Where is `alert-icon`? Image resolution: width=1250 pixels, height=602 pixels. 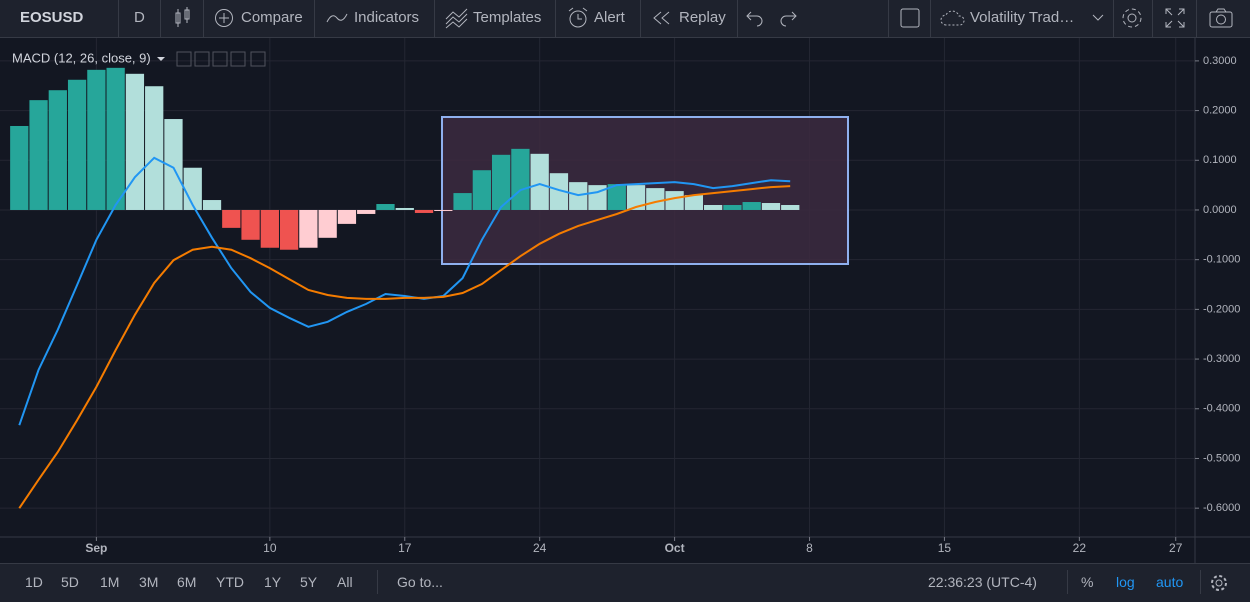 alert-icon is located at coordinates (578, 18).